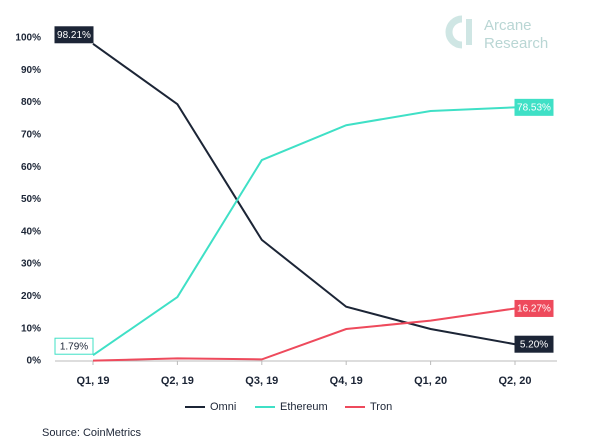 This screenshot has width=600, height=441. Describe the element at coordinates (92, 433) in the screenshot. I see `source: Source: CoinMetrics` at that location.